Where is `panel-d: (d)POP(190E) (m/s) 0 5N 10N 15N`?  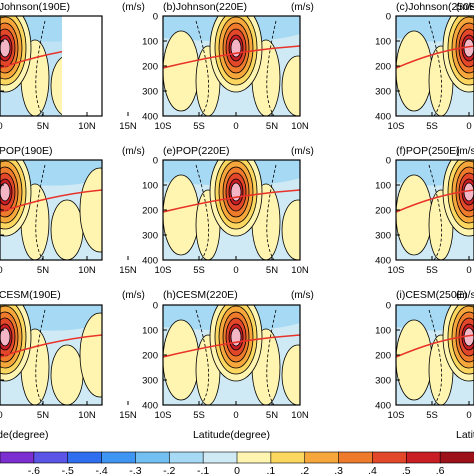
panel-d: (d)POP(190E) (m/s) 0 5N 10N 15N is located at coordinates (72, 210).